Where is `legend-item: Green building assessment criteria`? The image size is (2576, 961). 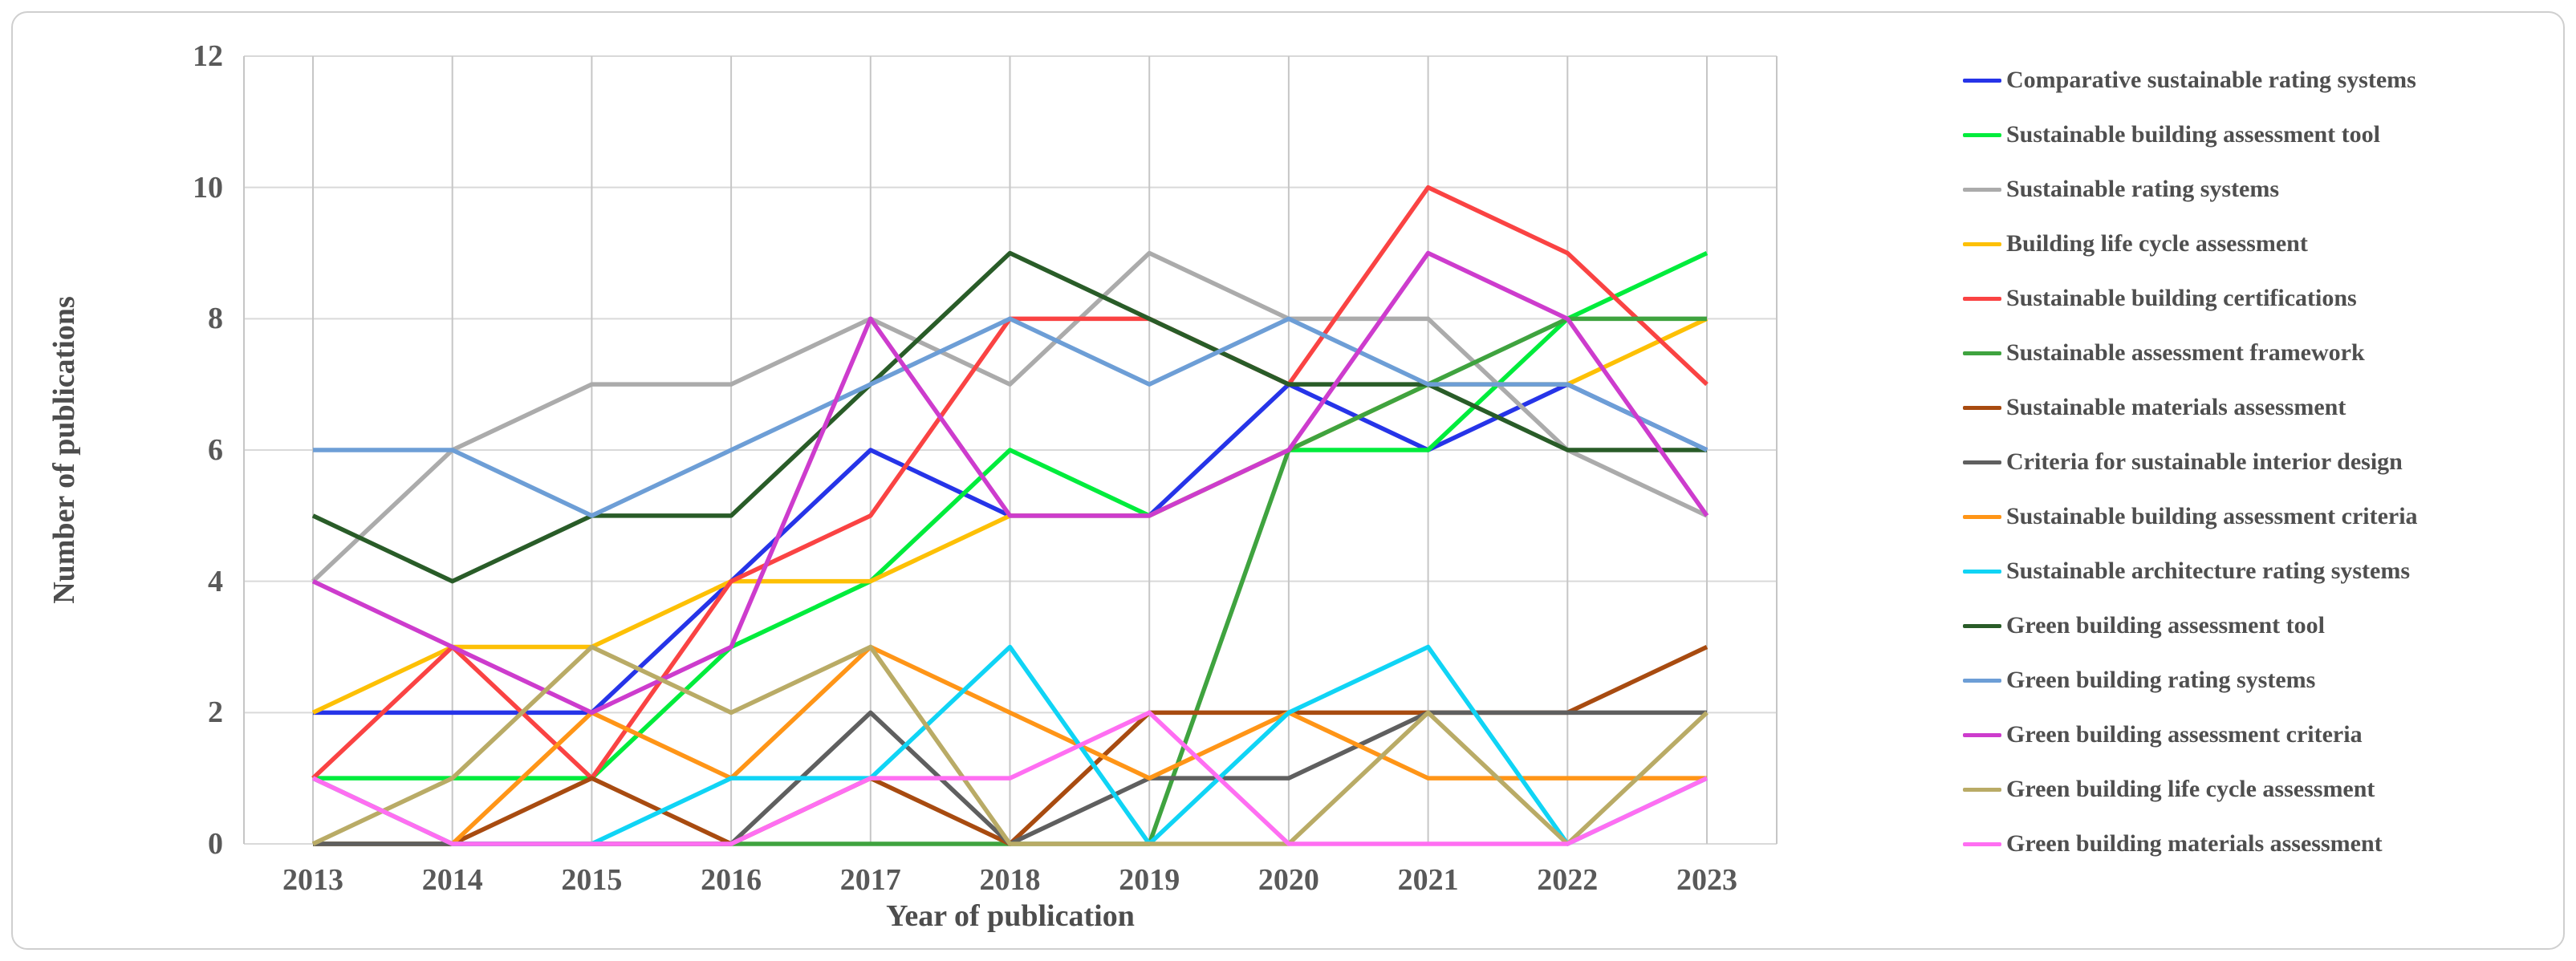
legend-item: Green building assessment criteria is located at coordinates (2260, 735).